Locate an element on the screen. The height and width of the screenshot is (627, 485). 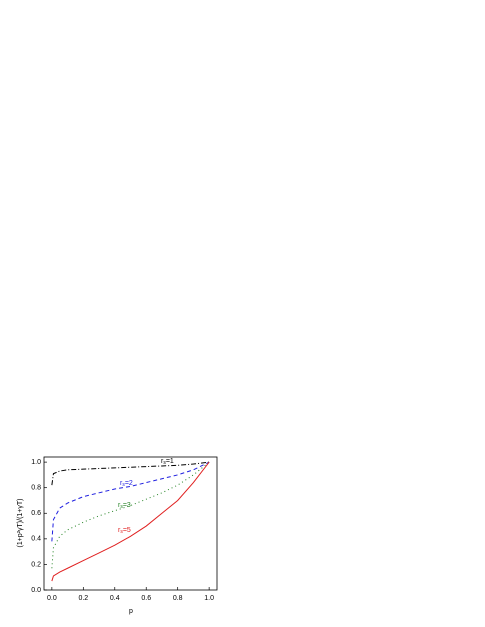
x-axis-label: p is located at coordinates (131, 611).